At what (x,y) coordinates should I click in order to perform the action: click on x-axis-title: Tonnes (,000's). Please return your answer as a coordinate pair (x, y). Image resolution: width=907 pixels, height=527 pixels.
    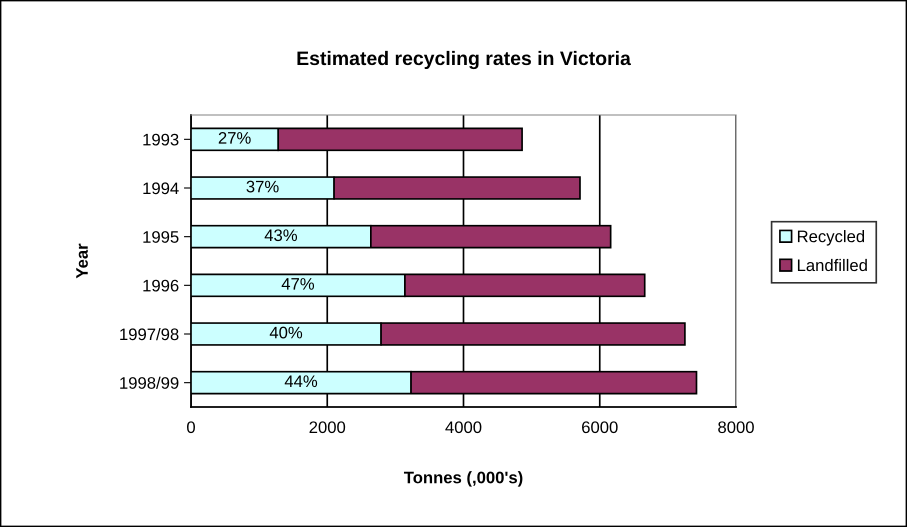
    Looking at the image, I should click on (463, 479).